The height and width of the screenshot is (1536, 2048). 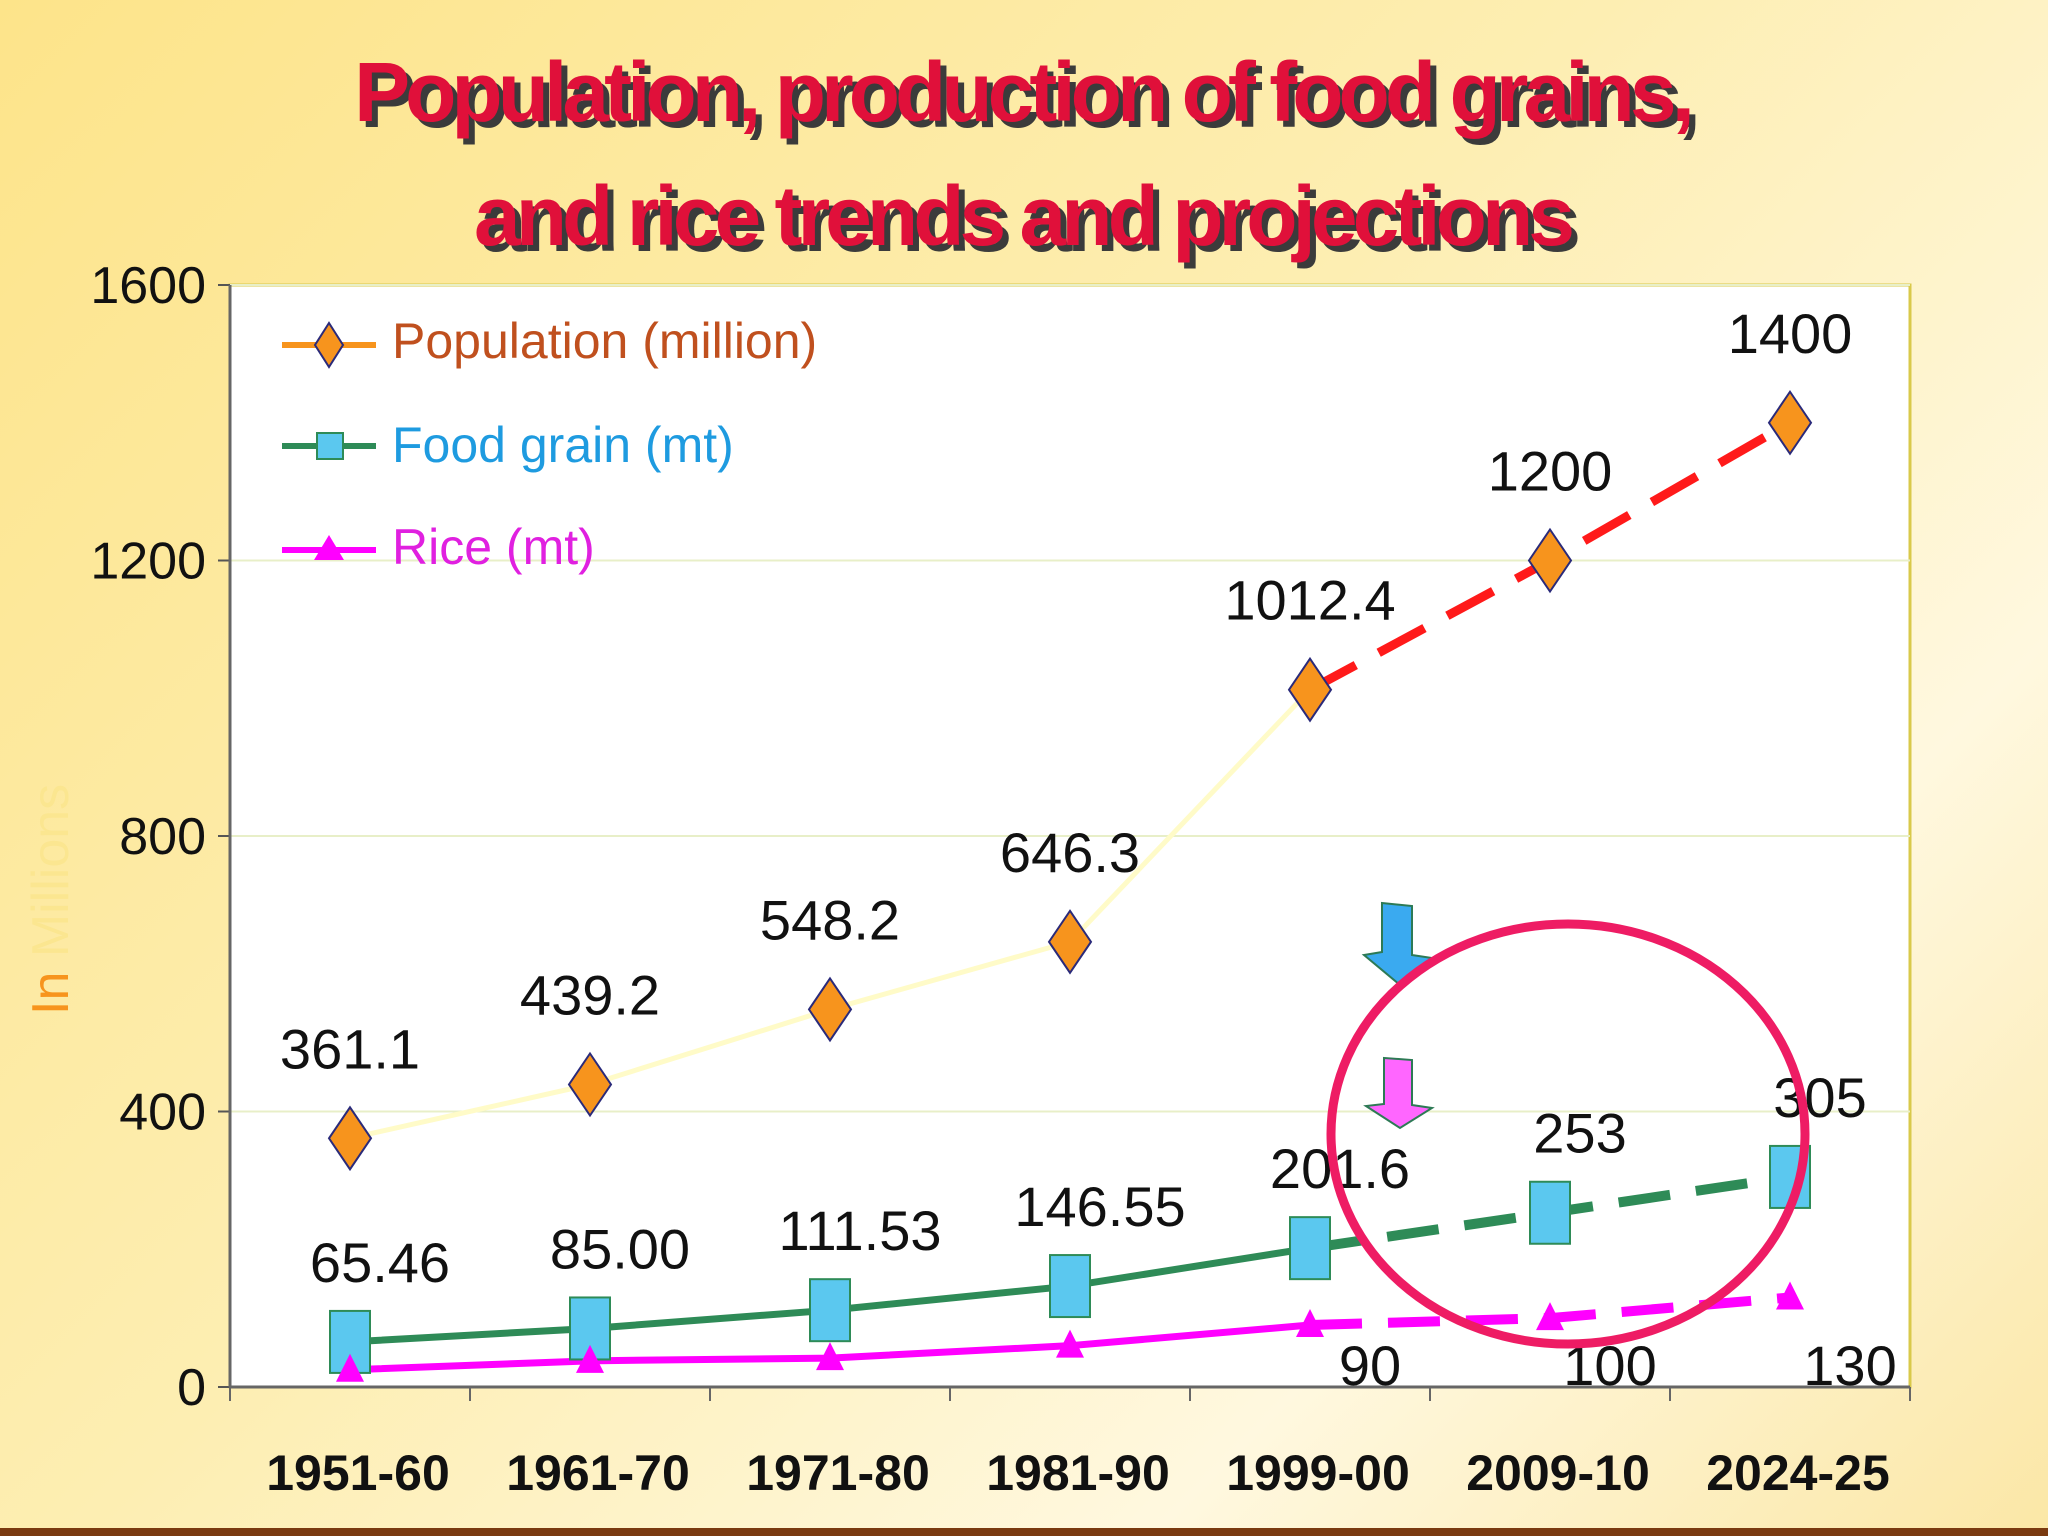 What do you see at coordinates (1023, 216) in the screenshot?
I see `chart-title-line-2: and rice trends and projections` at bounding box center [1023, 216].